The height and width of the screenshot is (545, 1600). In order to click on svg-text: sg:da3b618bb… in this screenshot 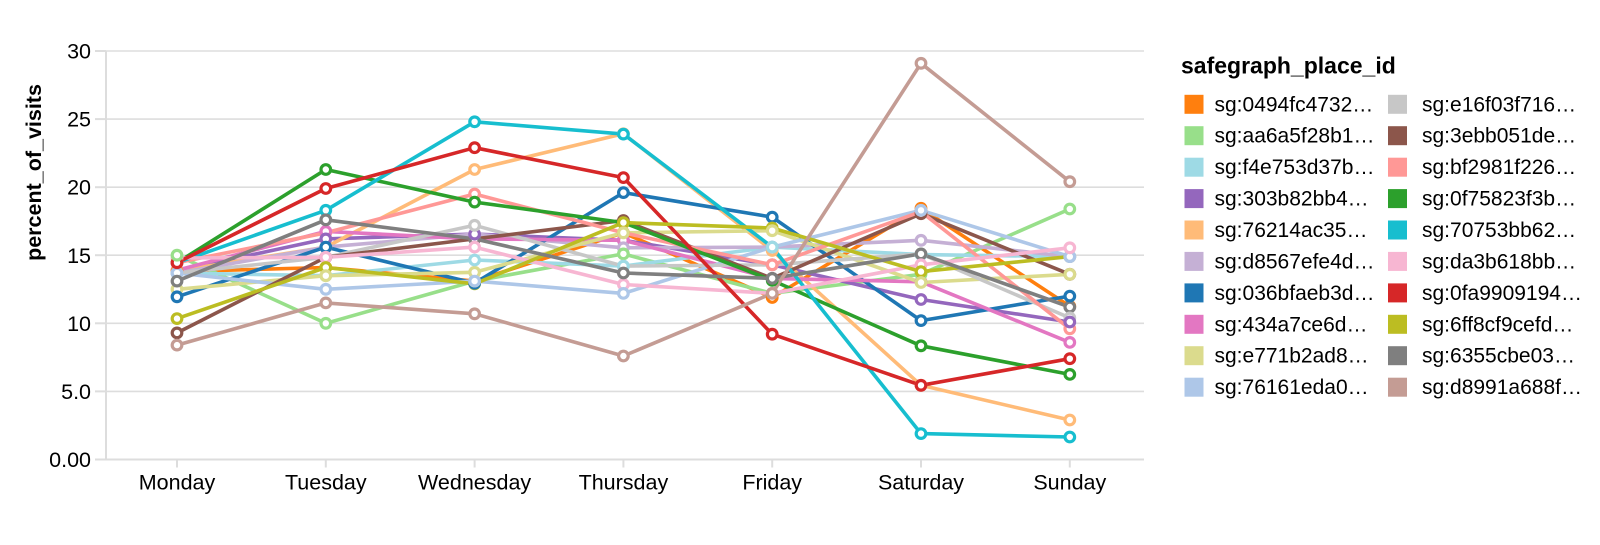, I will do `click(1499, 261)`.